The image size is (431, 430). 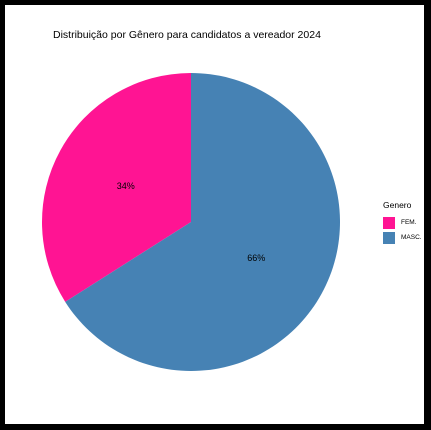 I want to click on legend-title: Genero, so click(x=397, y=205).